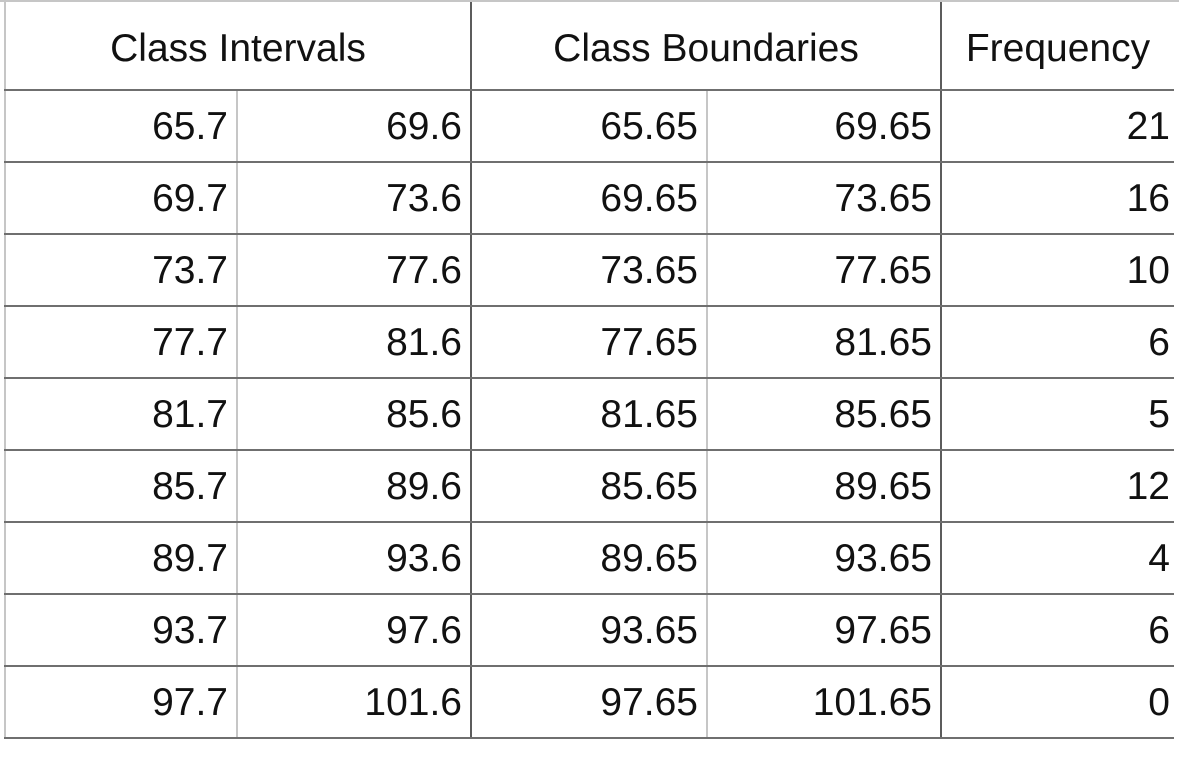 Image resolution: width=1179 pixels, height=759 pixels. I want to click on class-intervals-header: Class Intervals, so click(237, 46).